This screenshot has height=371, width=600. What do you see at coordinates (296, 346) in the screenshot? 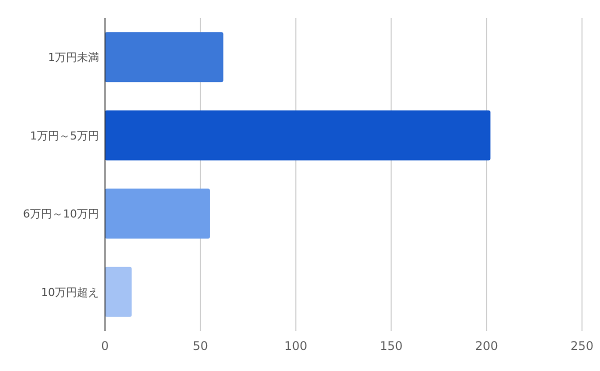
I see `x-tick-label: 100` at bounding box center [296, 346].